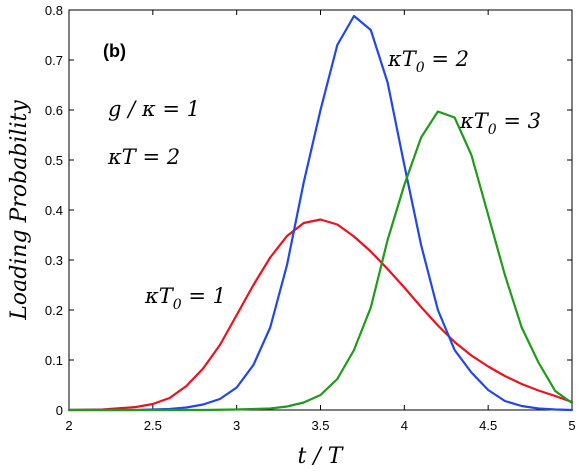 The height and width of the screenshot is (471, 581). What do you see at coordinates (519, 121) in the screenshot?
I see `series-label-kt0-3-rest: = 3` at bounding box center [519, 121].